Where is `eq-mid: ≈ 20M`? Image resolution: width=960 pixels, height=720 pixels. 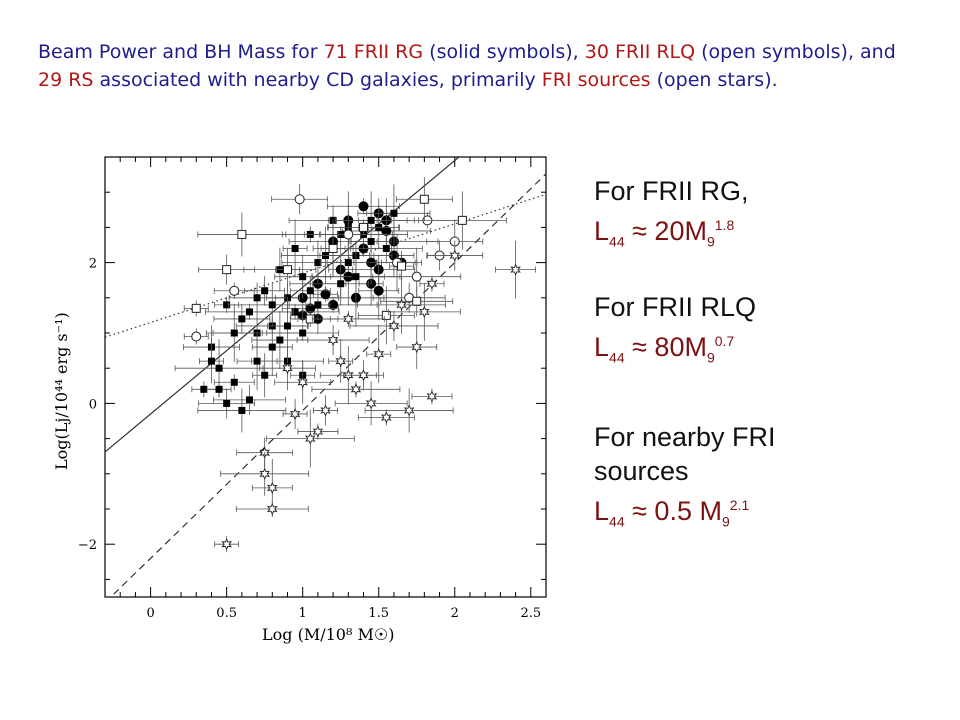
eq-mid: ≈ 20M is located at coordinates (665, 231).